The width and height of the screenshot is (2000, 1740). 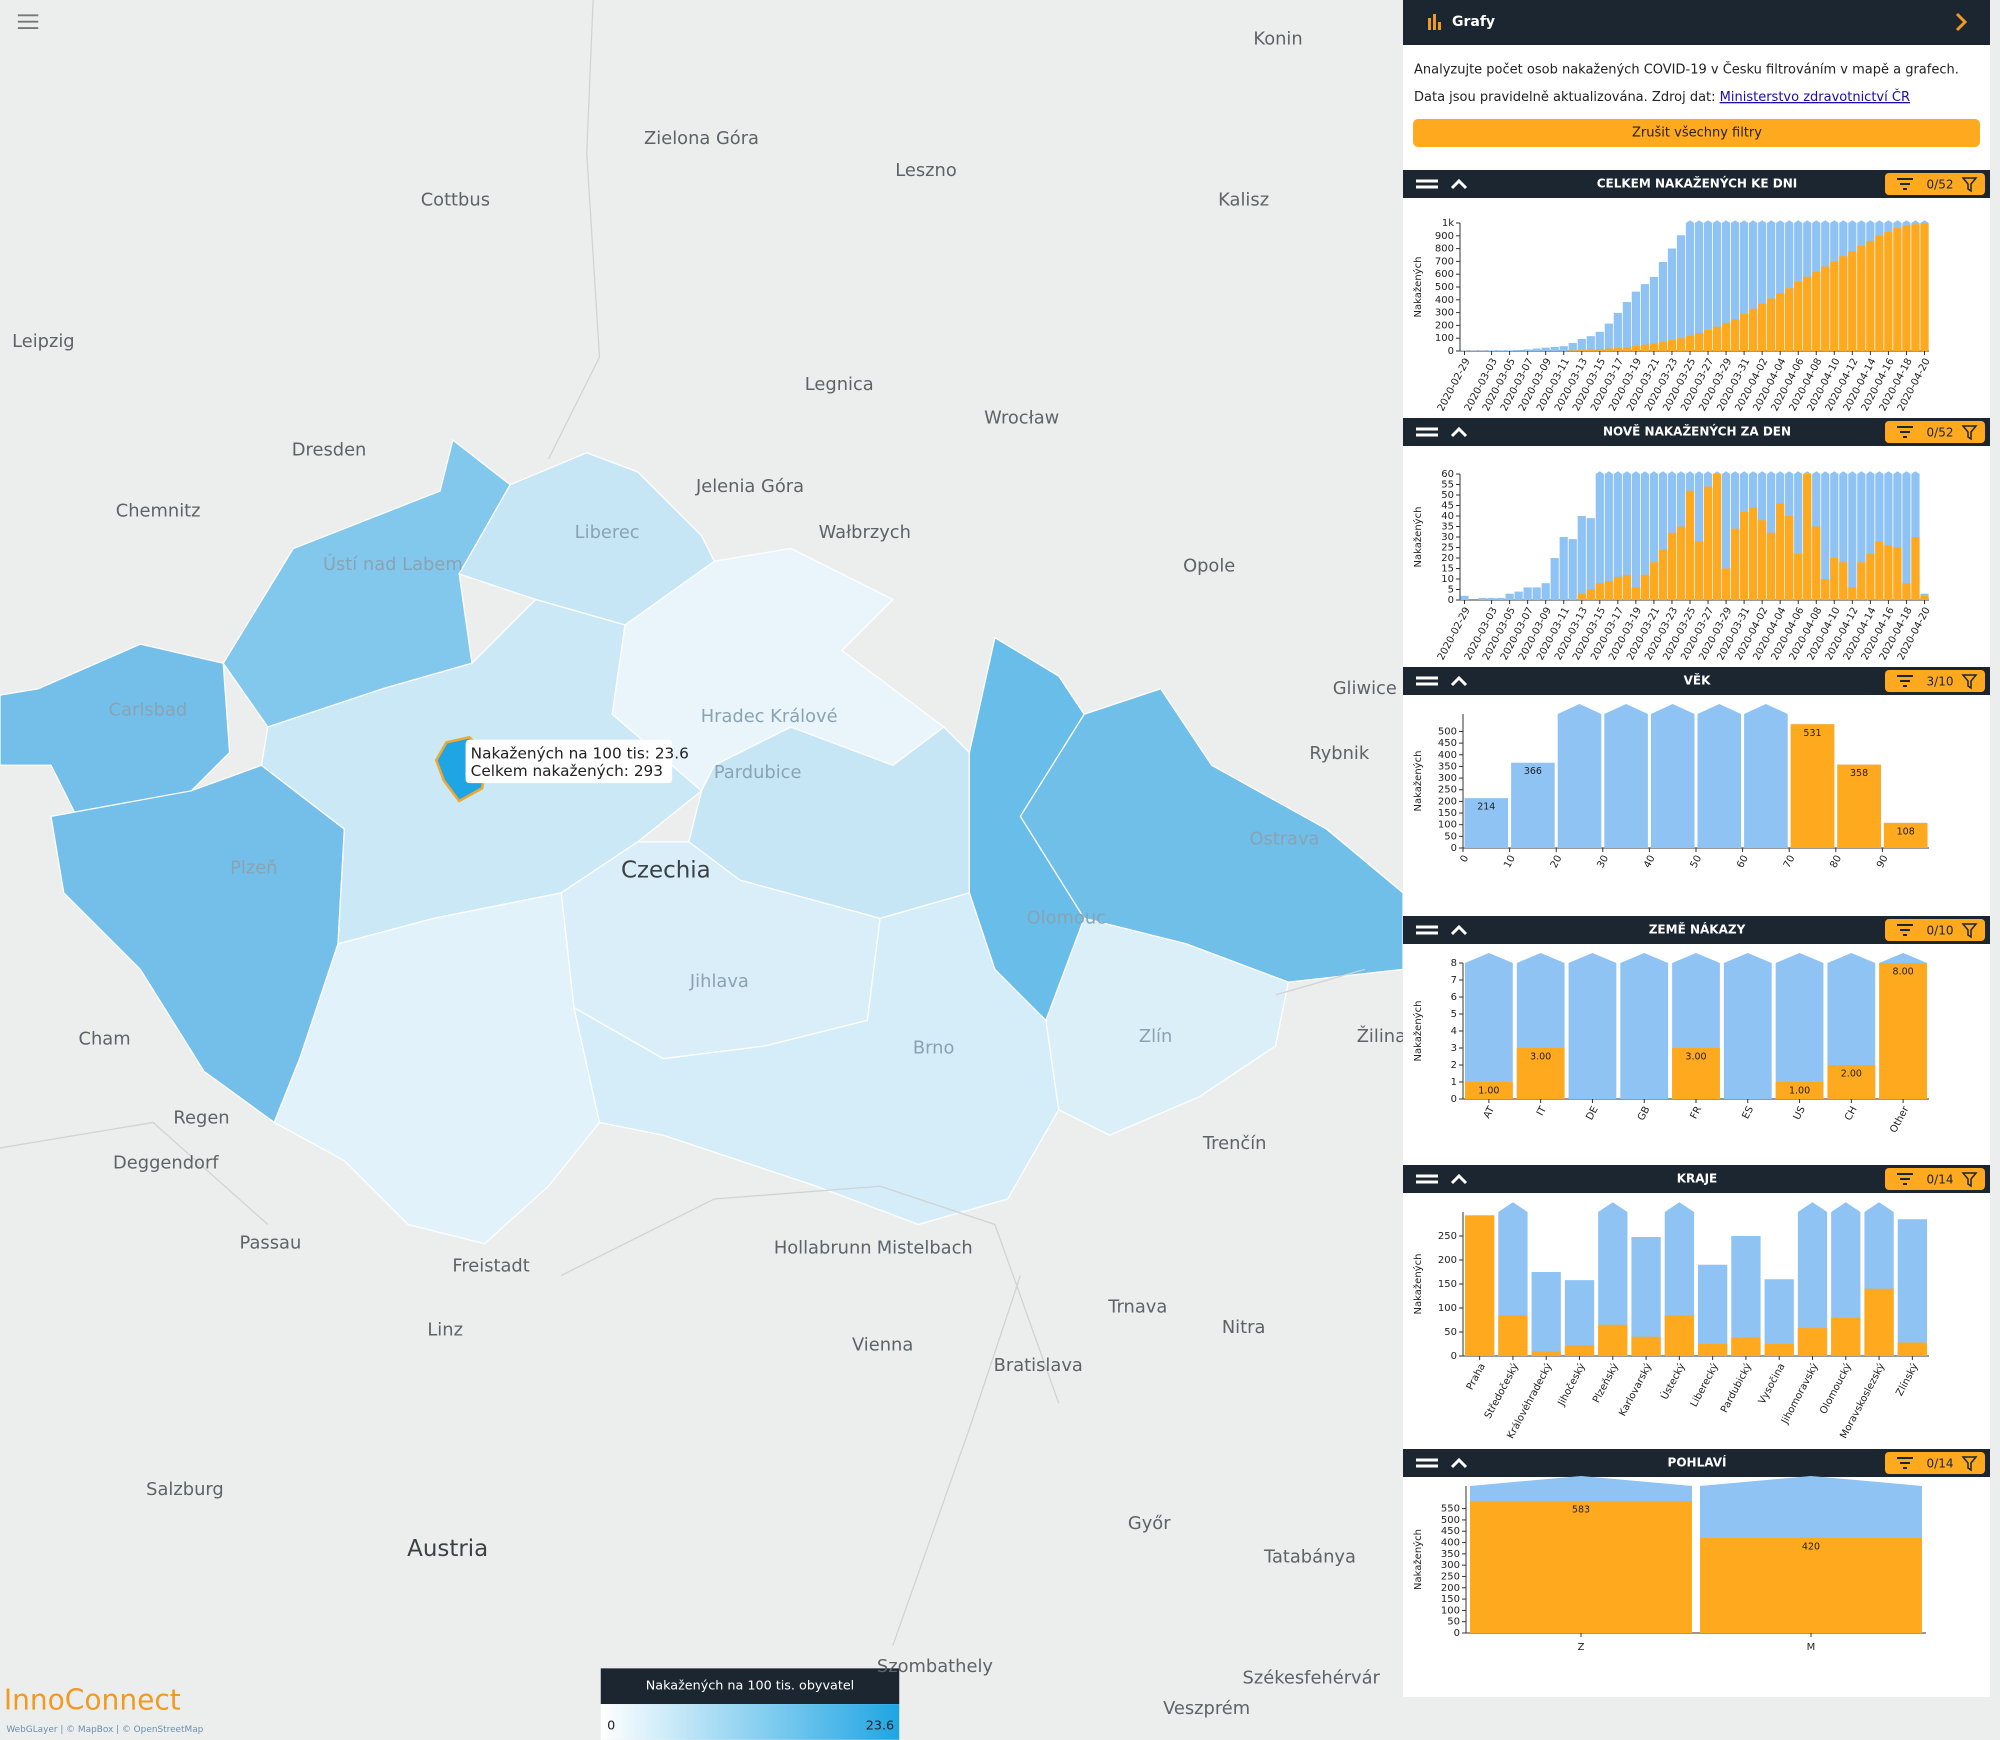 I want to click on filter-count: 0/52, so click(x=1940, y=185).